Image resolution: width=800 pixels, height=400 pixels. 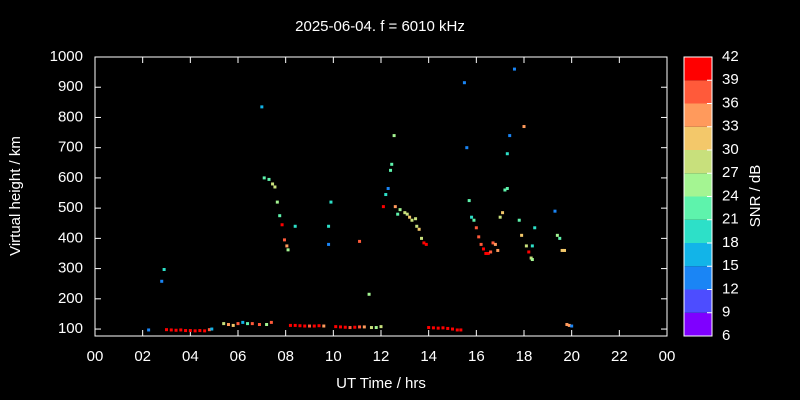 I want to click on y-tick-label: 400, so click(x=70, y=237).